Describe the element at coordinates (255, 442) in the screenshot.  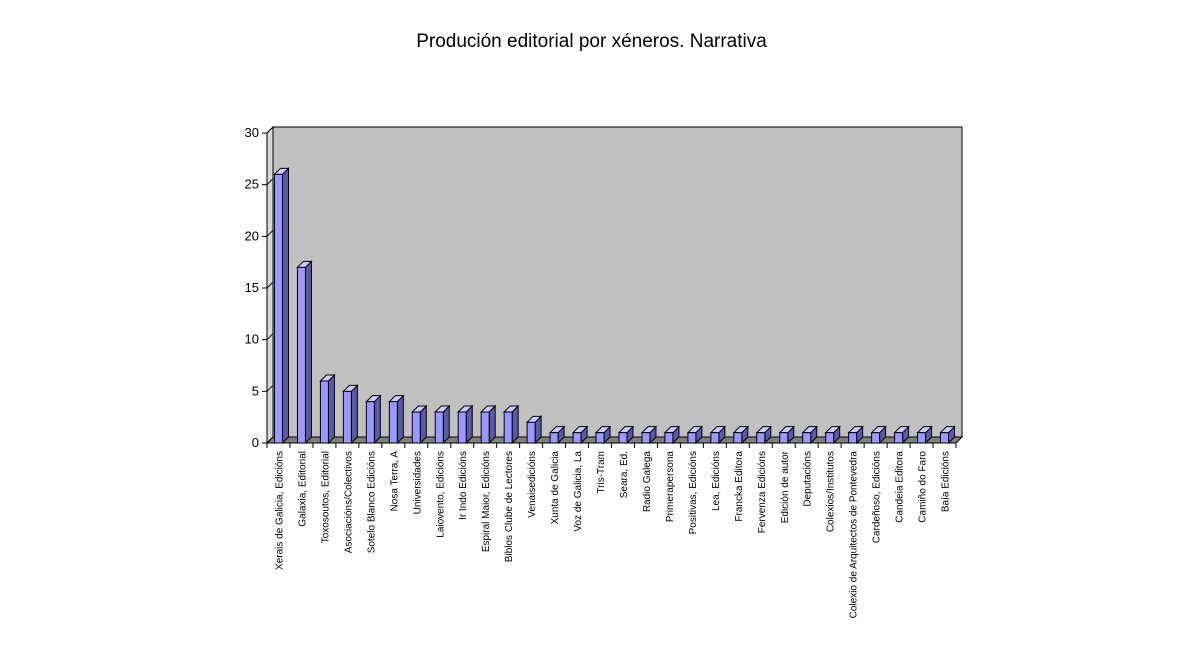
I see `y-tick-label: 0` at that location.